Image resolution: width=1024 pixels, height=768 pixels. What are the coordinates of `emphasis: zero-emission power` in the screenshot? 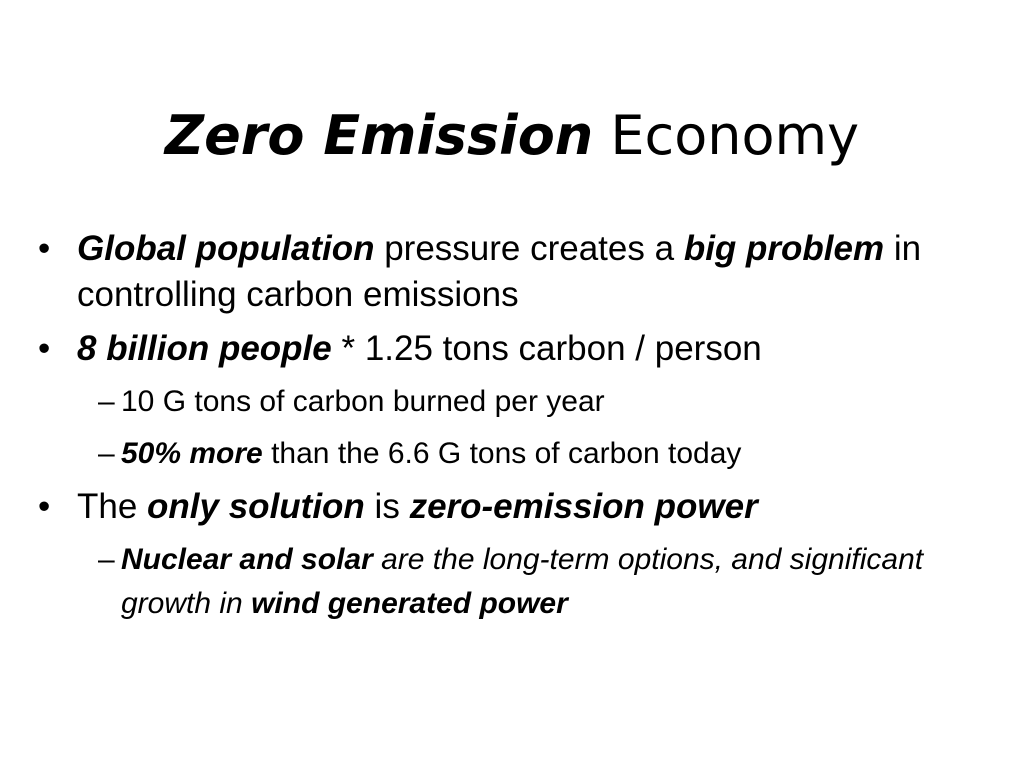 It's located at (583, 506).